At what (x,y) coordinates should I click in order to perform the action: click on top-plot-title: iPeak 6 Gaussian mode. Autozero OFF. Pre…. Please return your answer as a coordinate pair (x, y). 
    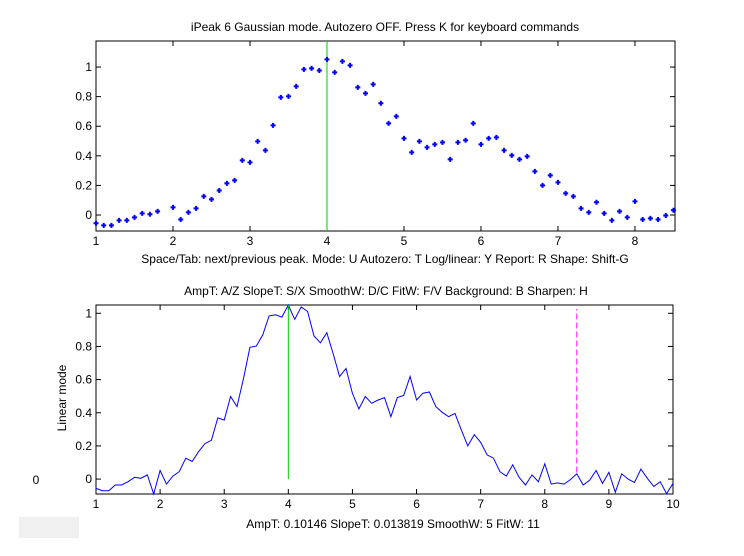
    Looking at the image, I should click on (385, 27).